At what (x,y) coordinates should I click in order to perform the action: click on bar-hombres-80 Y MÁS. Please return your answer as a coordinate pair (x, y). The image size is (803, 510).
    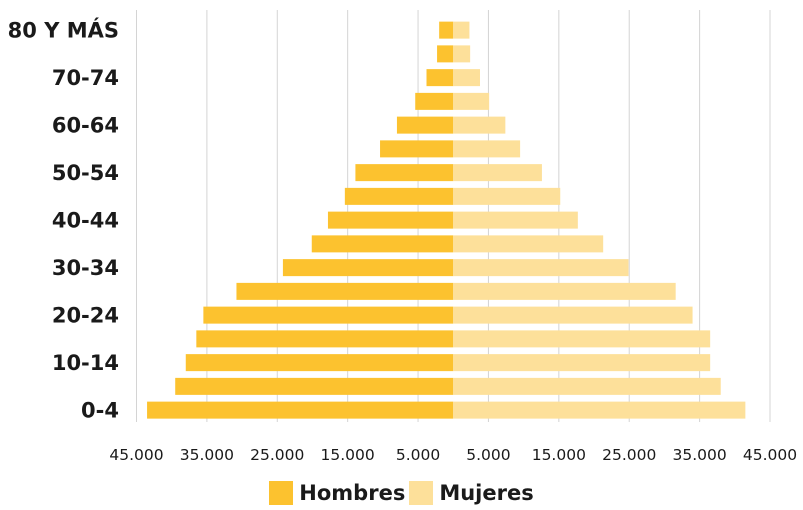
    Looking at the image, I should click on (446, 30).